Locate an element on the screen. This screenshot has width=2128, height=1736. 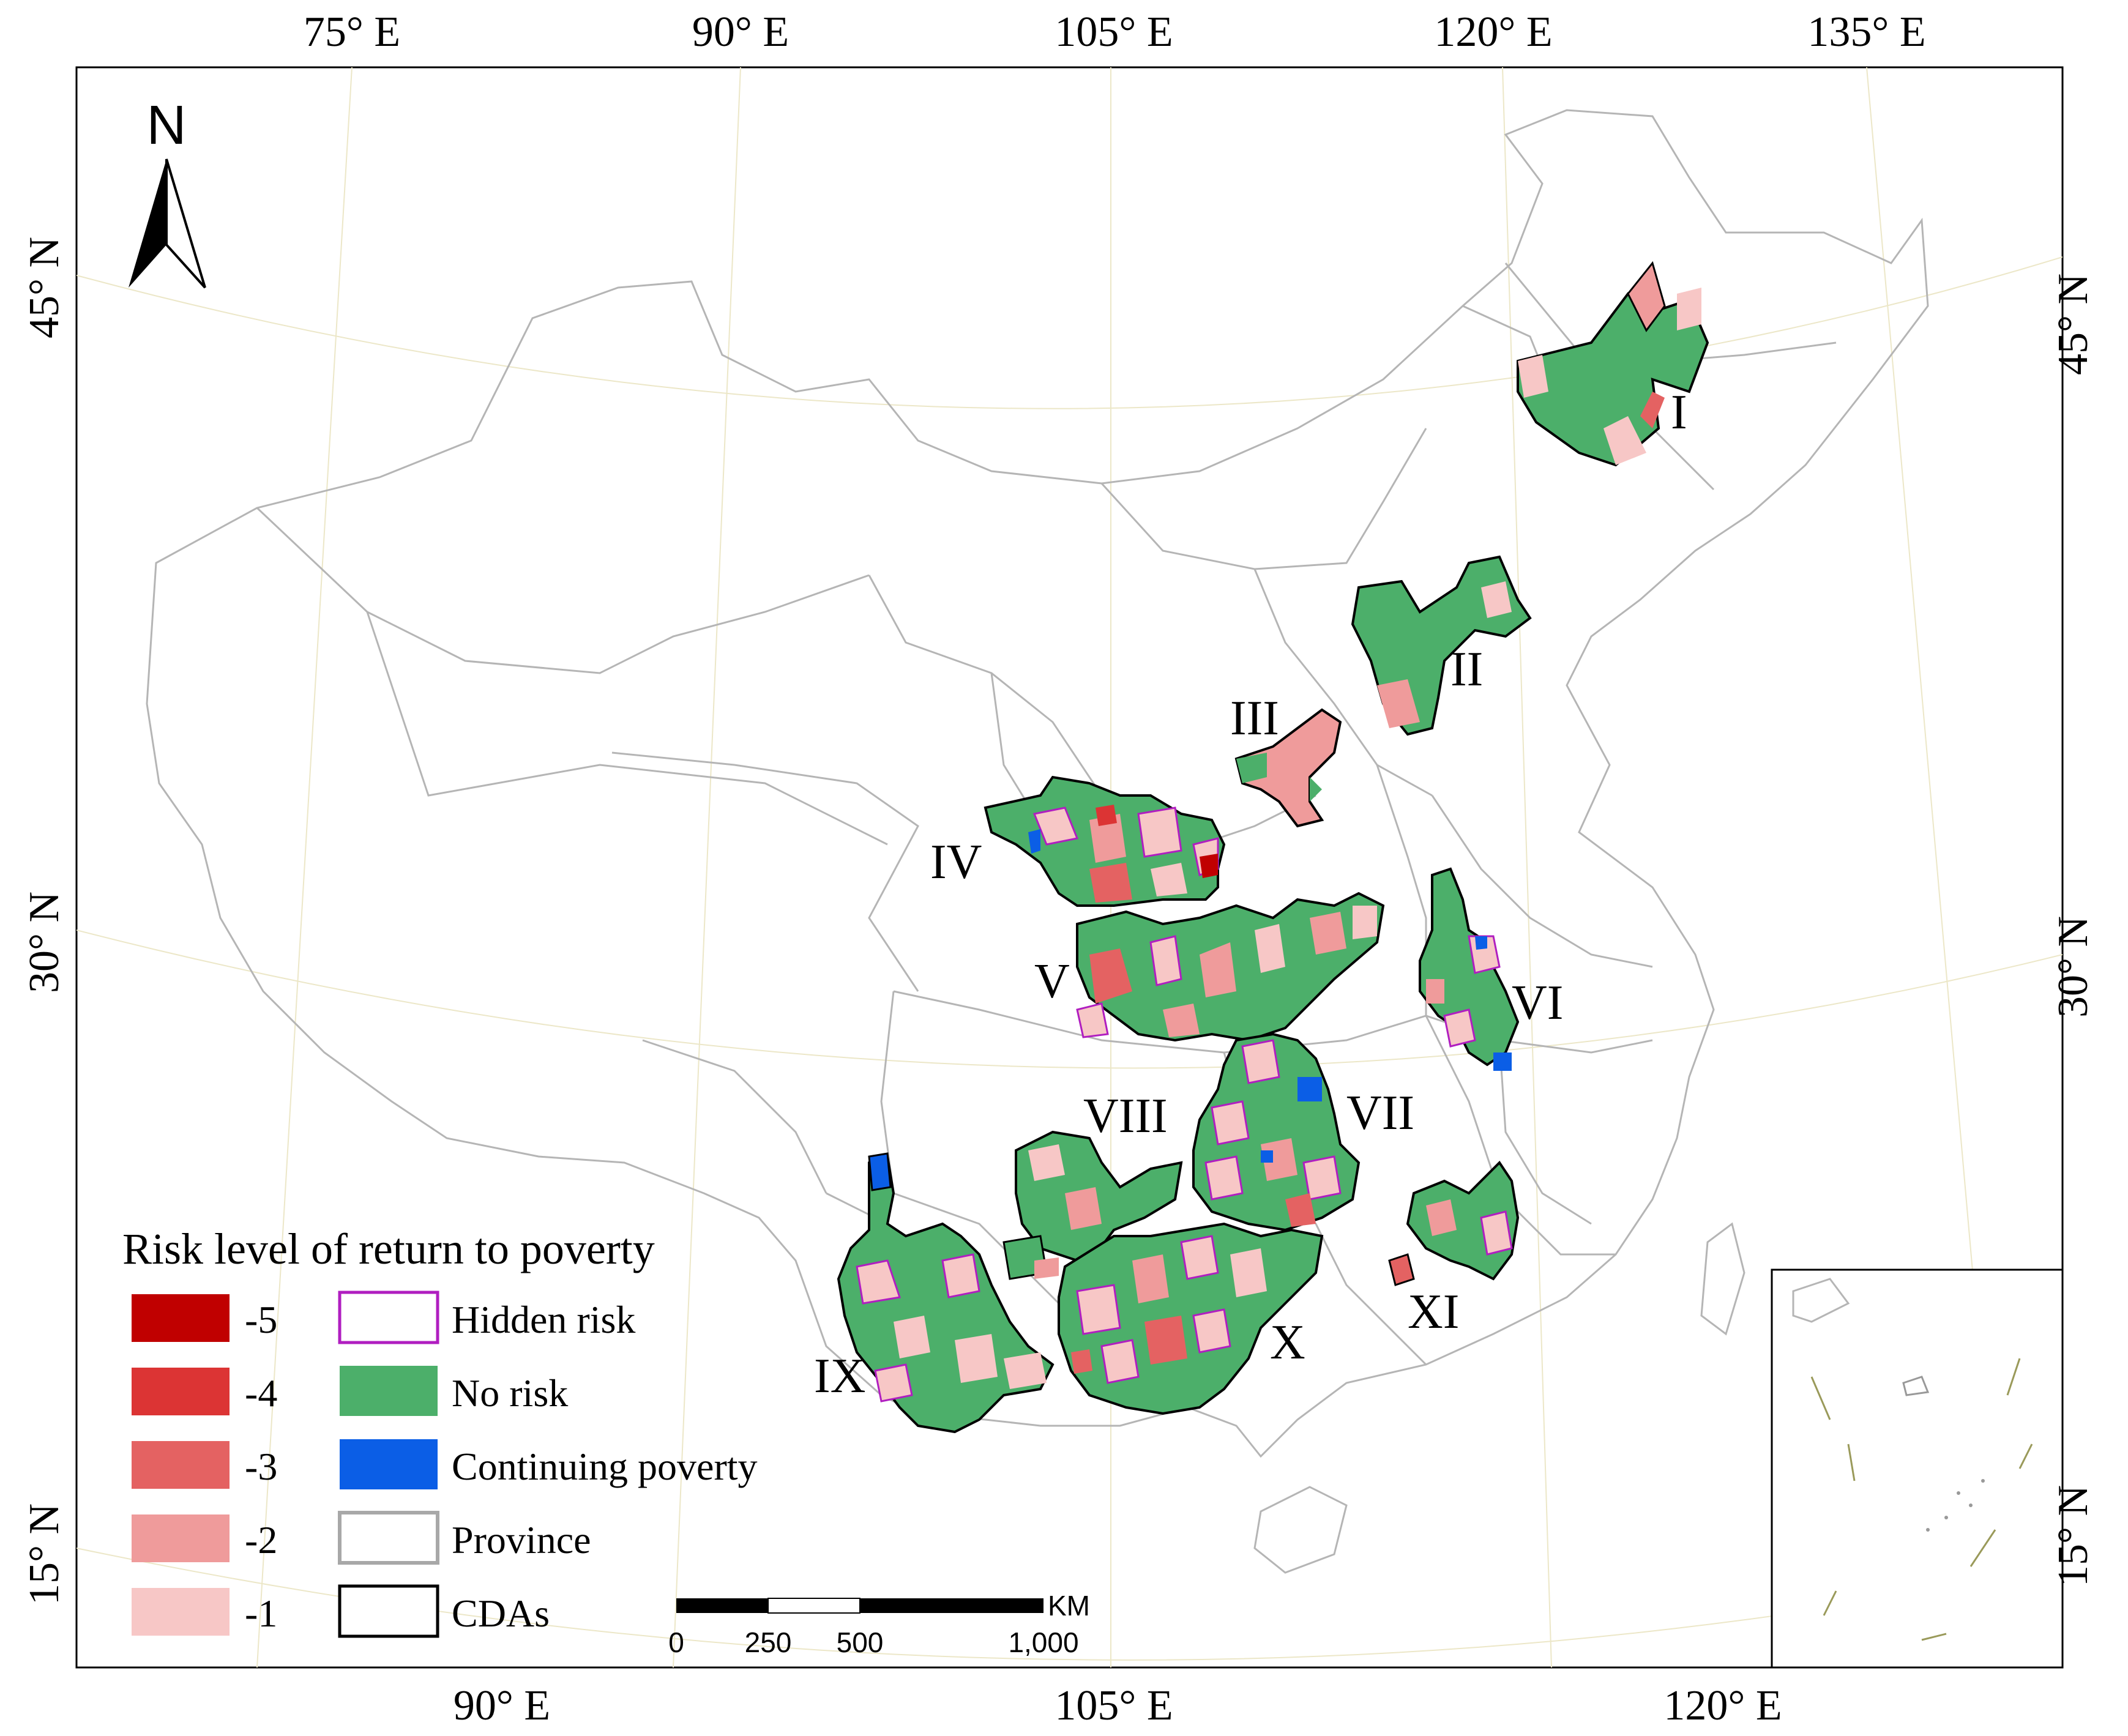
inset-map is located at coordinates (1917, 1468).